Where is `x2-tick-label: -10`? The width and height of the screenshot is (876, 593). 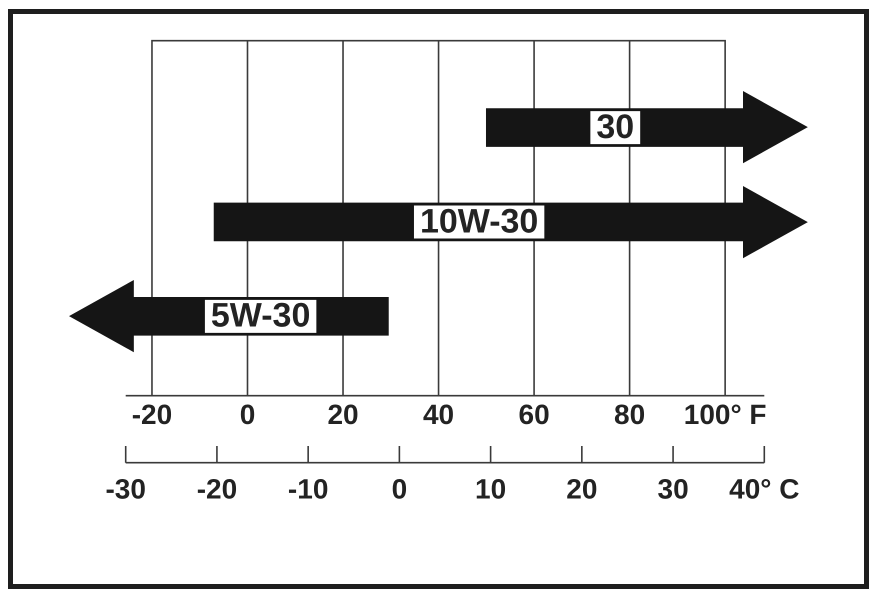
x2-tick-label: -10 is located at coordinates (308, 489).